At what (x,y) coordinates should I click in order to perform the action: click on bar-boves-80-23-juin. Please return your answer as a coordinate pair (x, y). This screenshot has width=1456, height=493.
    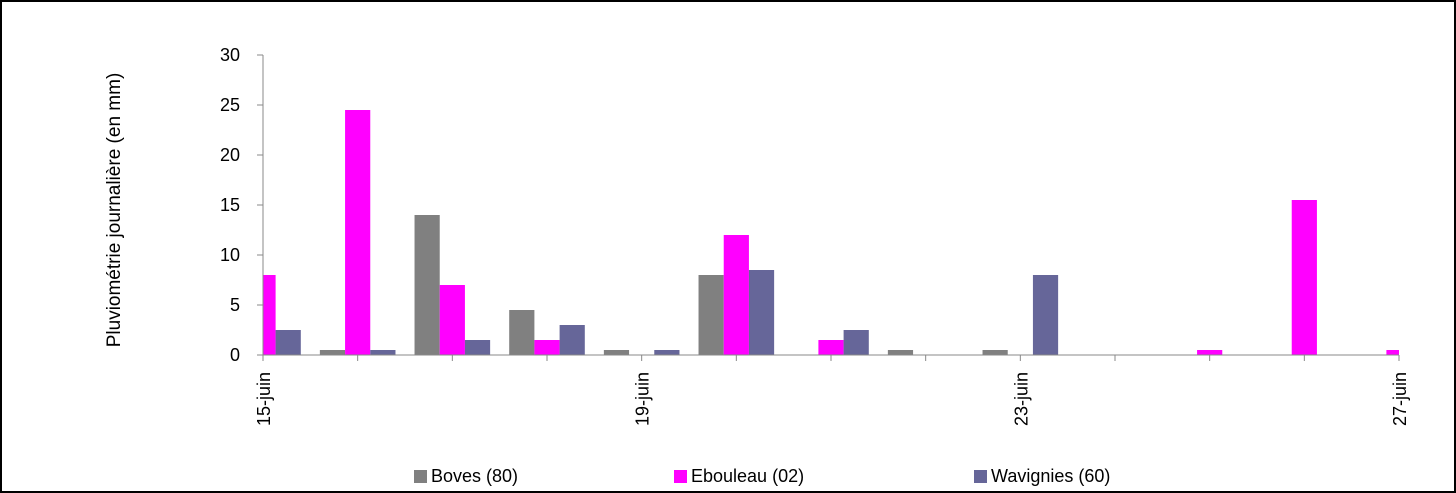
    Looking at the image, I should click on (995, 352).